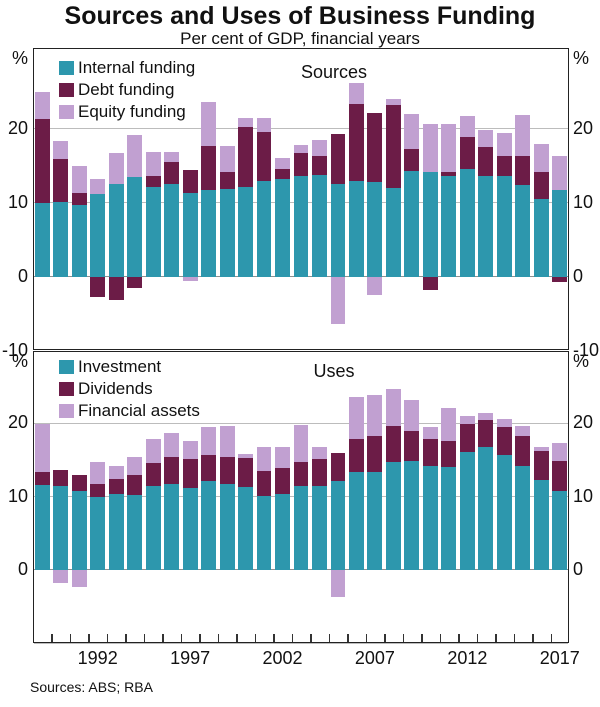 The image size is (600, 707). Describe the element at coordinates (129, 411) in the screenshot. I see `legend-item: Financial assets` at that location.